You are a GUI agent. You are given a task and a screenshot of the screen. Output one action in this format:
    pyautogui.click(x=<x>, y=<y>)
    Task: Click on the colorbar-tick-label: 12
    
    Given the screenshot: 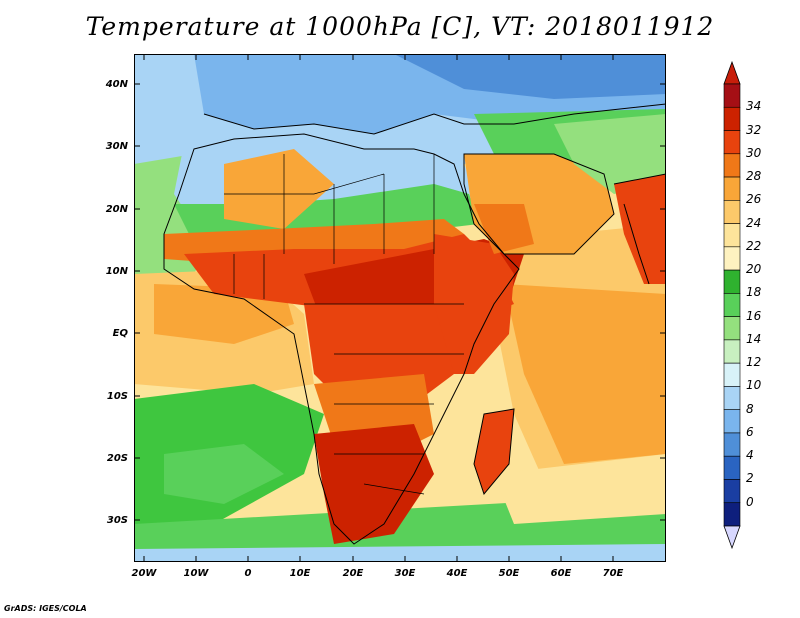 What is the action you would take?
    pyautogui.click(x=754, y=362)
    